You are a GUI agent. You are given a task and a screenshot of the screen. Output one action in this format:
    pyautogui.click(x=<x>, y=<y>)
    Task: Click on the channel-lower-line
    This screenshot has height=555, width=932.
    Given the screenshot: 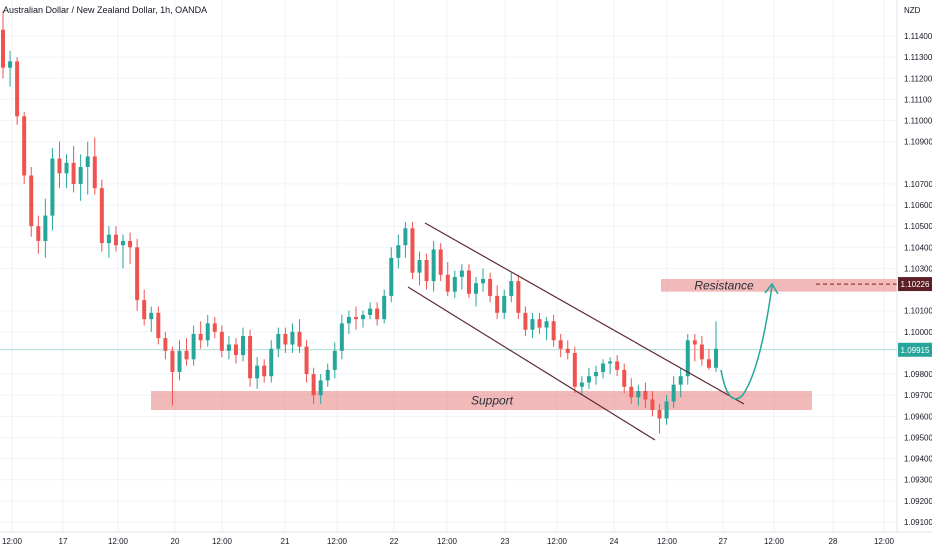 What is the action you would take?
    pyautogui.click(x=531, y=363)
    